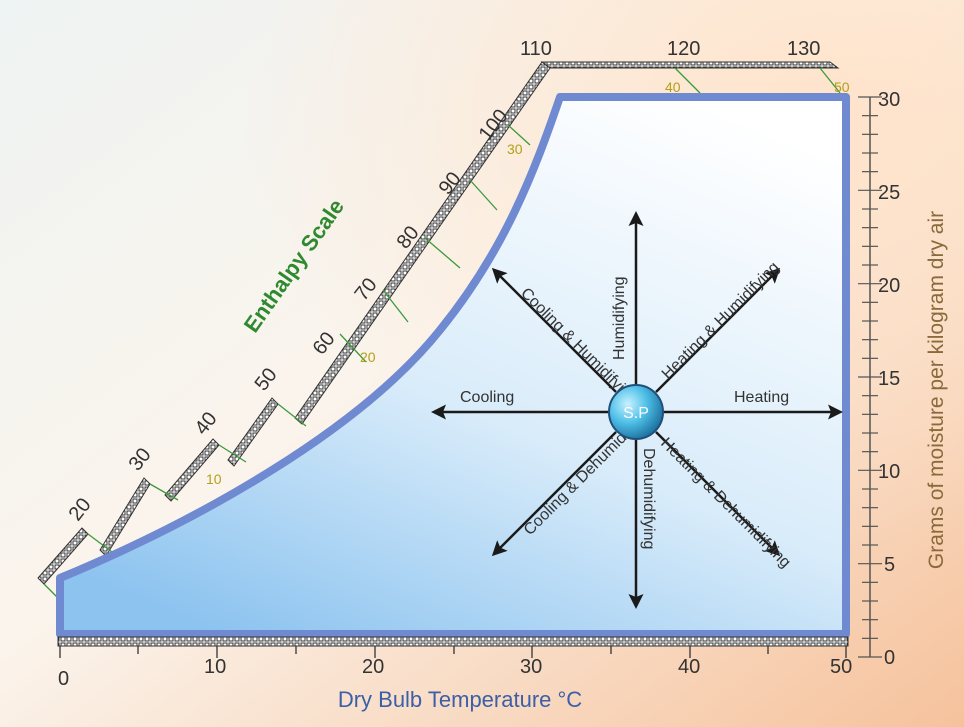 Image resolution: width=964 pixels, height=727 pixels. I want to click on y-tick-label: 20, so click(889, 286).